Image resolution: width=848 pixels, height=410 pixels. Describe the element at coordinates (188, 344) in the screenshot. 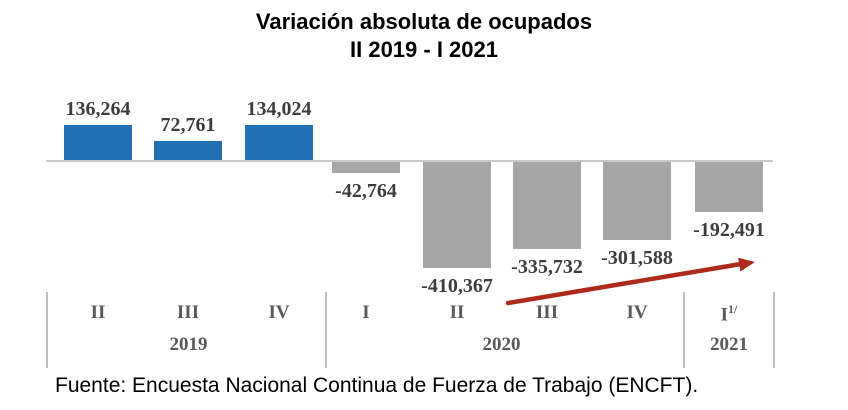

I see `axis-year-2019: 2019` at that location.